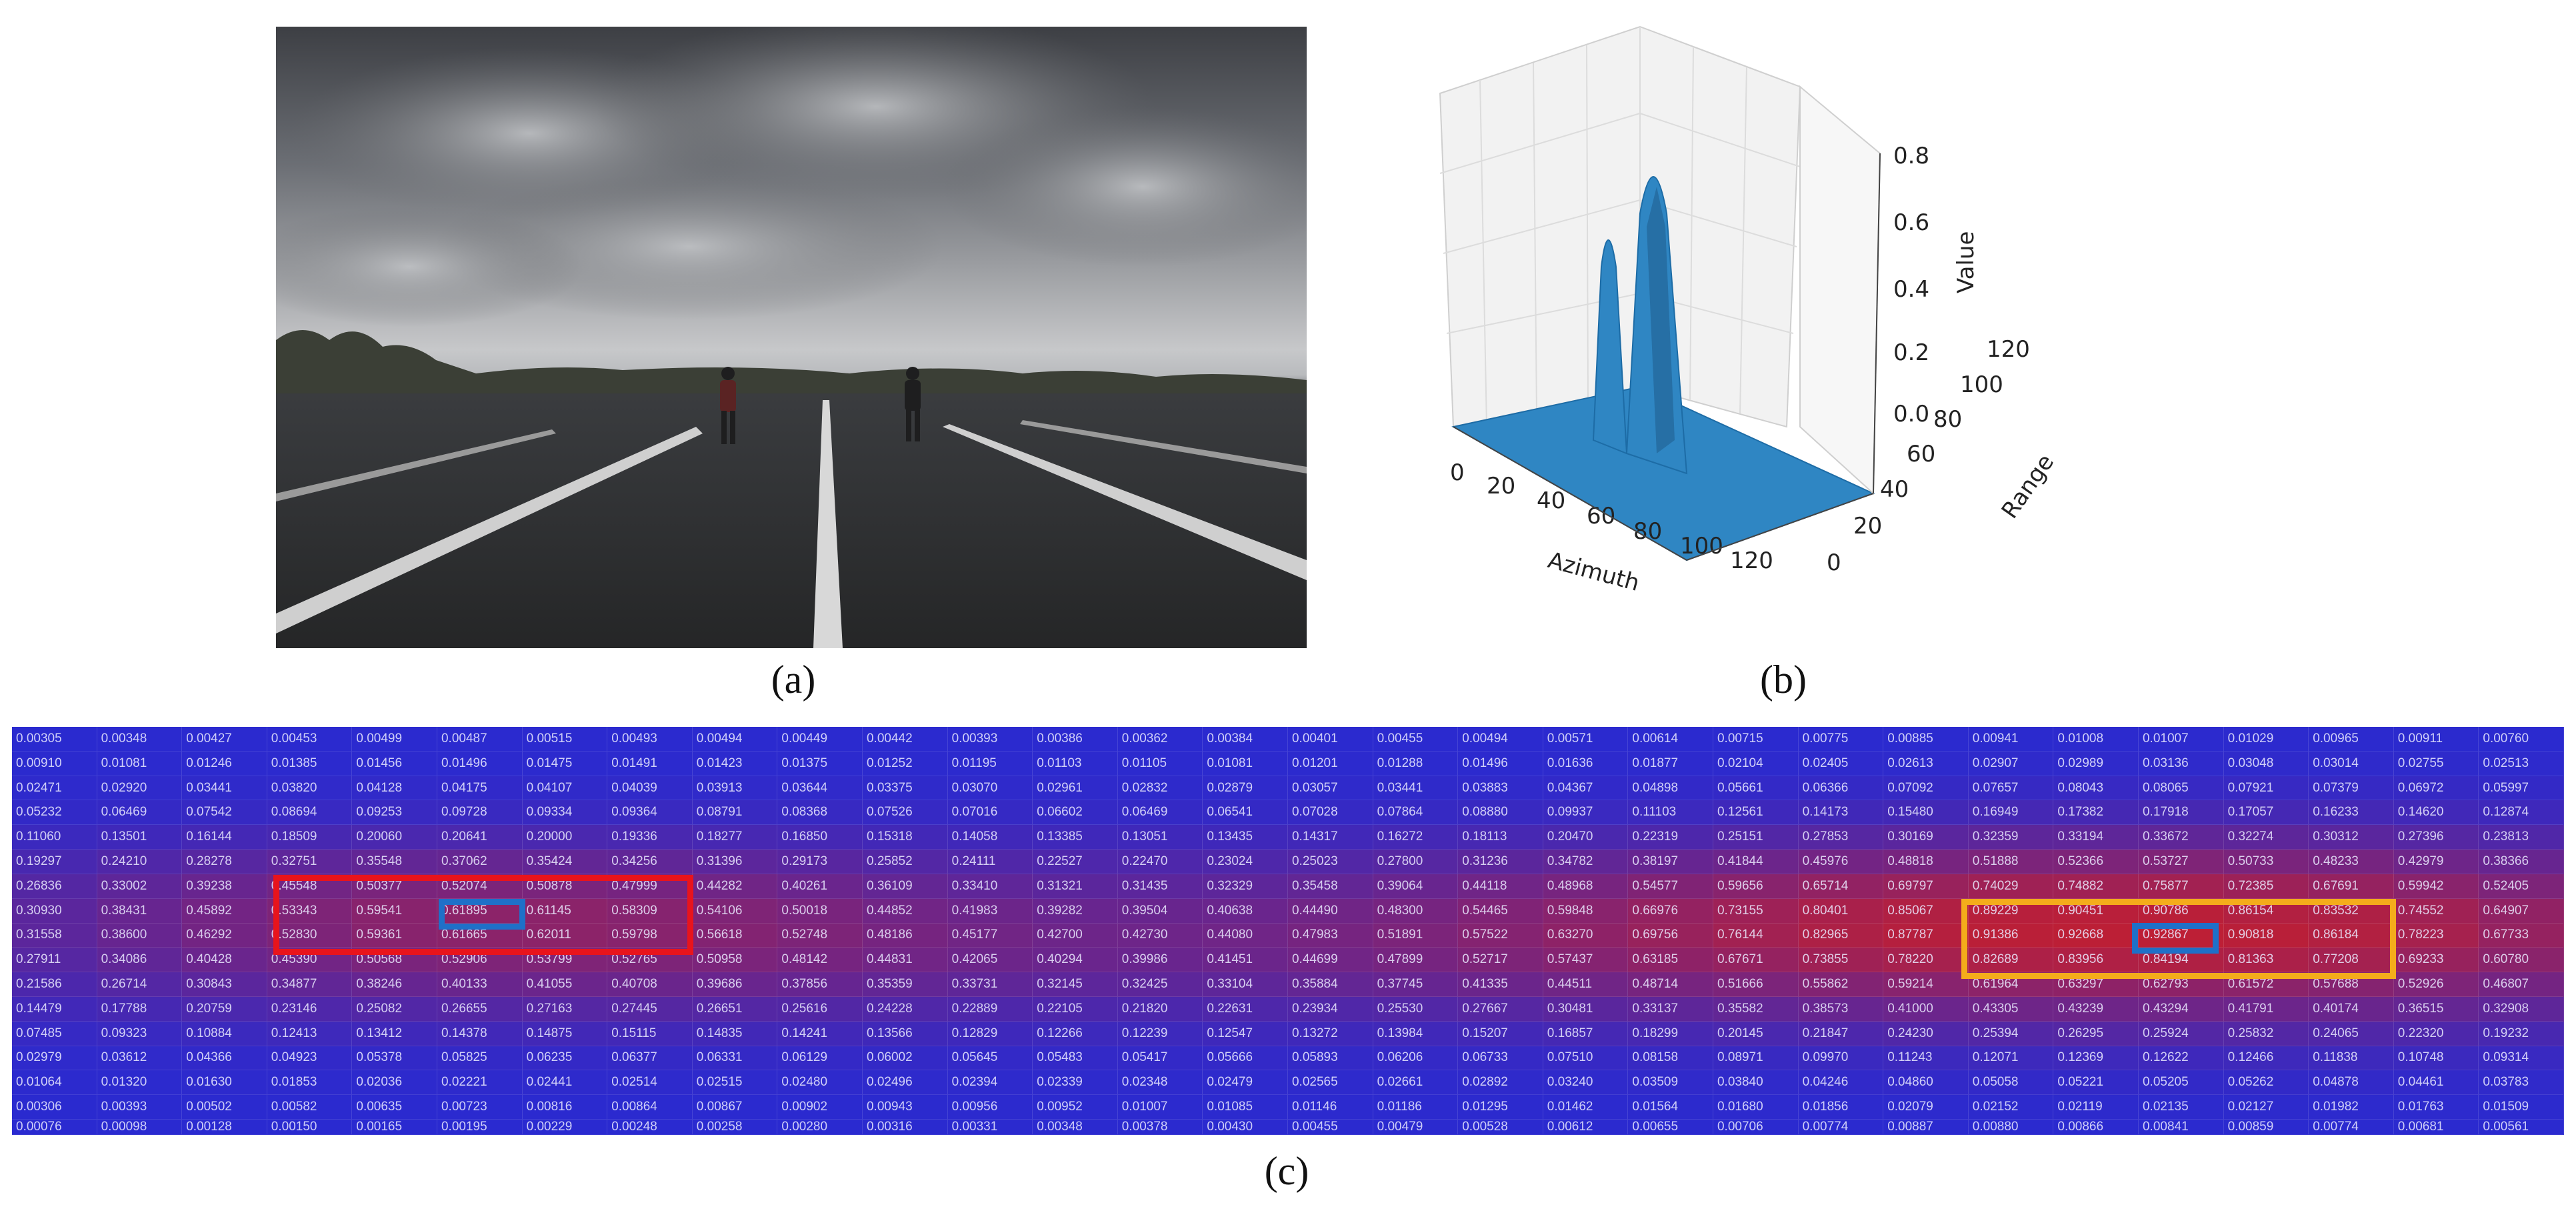 Image resolution: width=2576 pixels, height=1219 pixels. Describe the element at coordinates (1500, 813) in the screenshot. I see `heatmap-cell: 0.08880` at that location.